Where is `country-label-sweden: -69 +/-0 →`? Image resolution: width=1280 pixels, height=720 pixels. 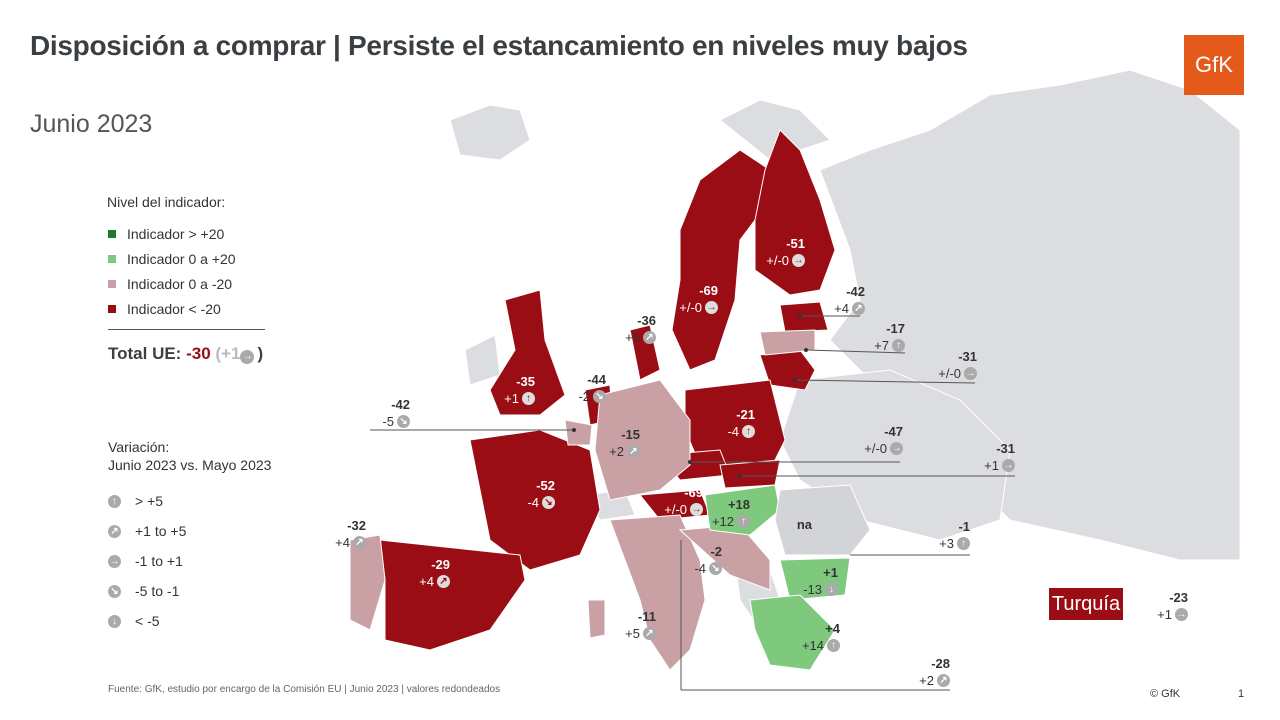 country-label-sweden: -69 +/-0 → is located at coordinates (698, 299).